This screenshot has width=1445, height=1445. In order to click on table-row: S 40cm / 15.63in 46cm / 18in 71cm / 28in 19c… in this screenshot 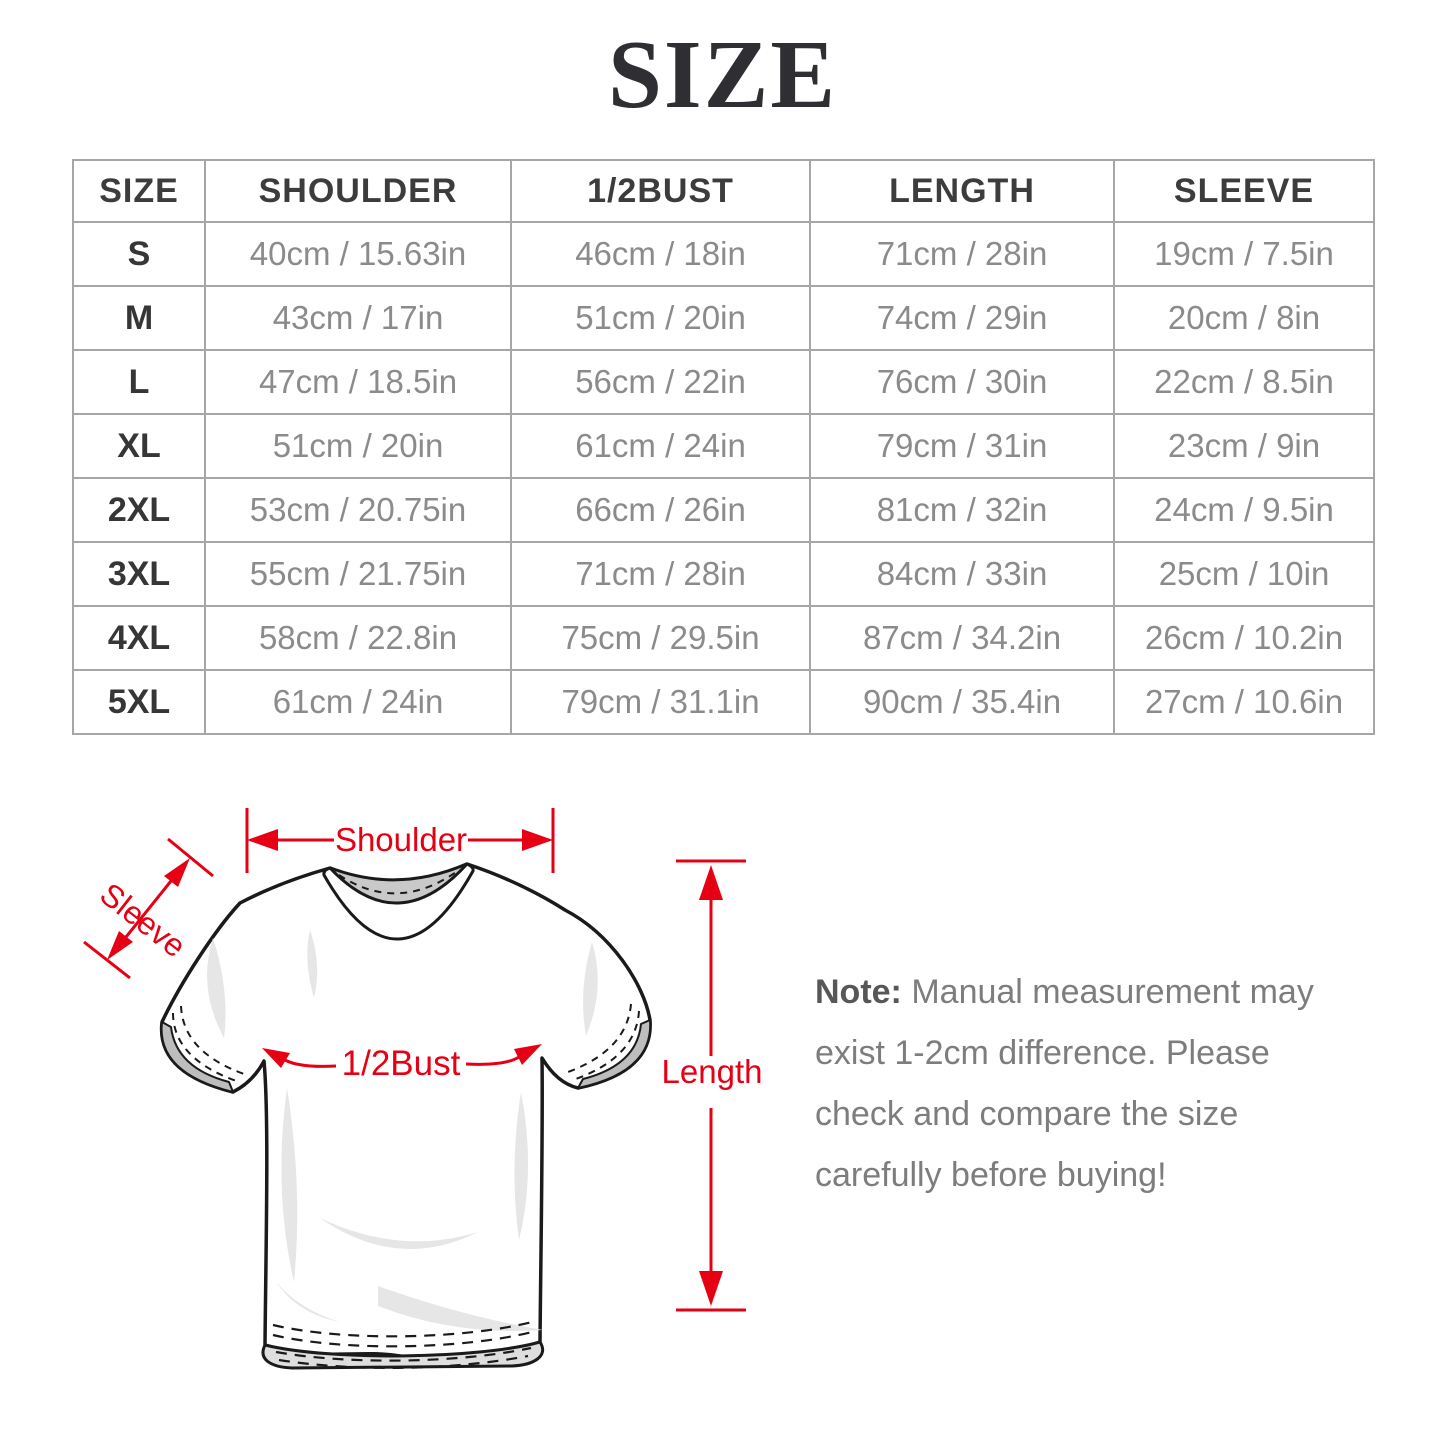, I will do `click(723, 254)`.